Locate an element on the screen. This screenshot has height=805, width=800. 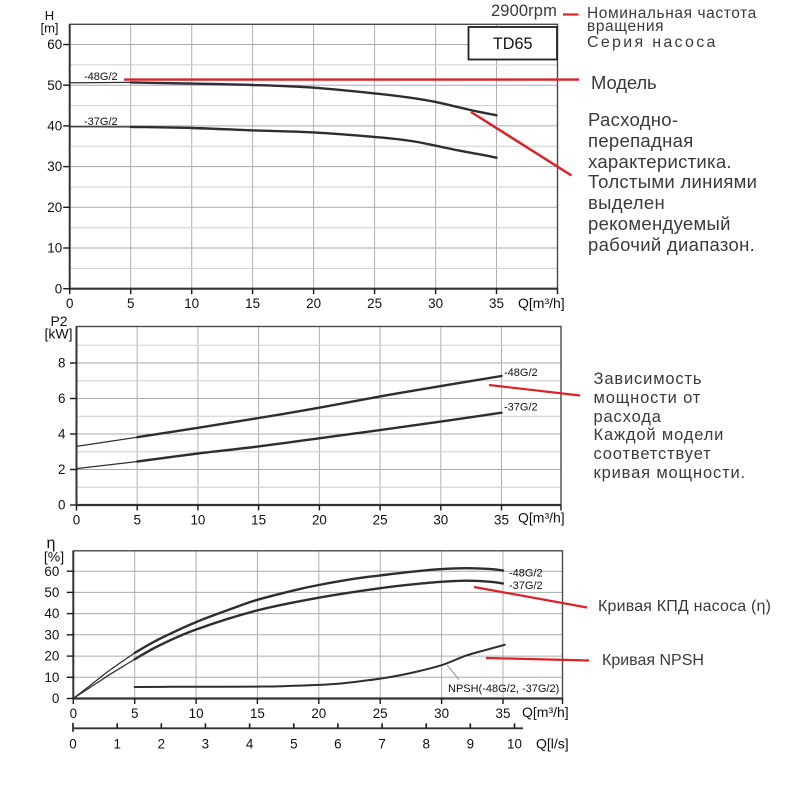
svg-text: [m] is located at coordinates (49, 28).